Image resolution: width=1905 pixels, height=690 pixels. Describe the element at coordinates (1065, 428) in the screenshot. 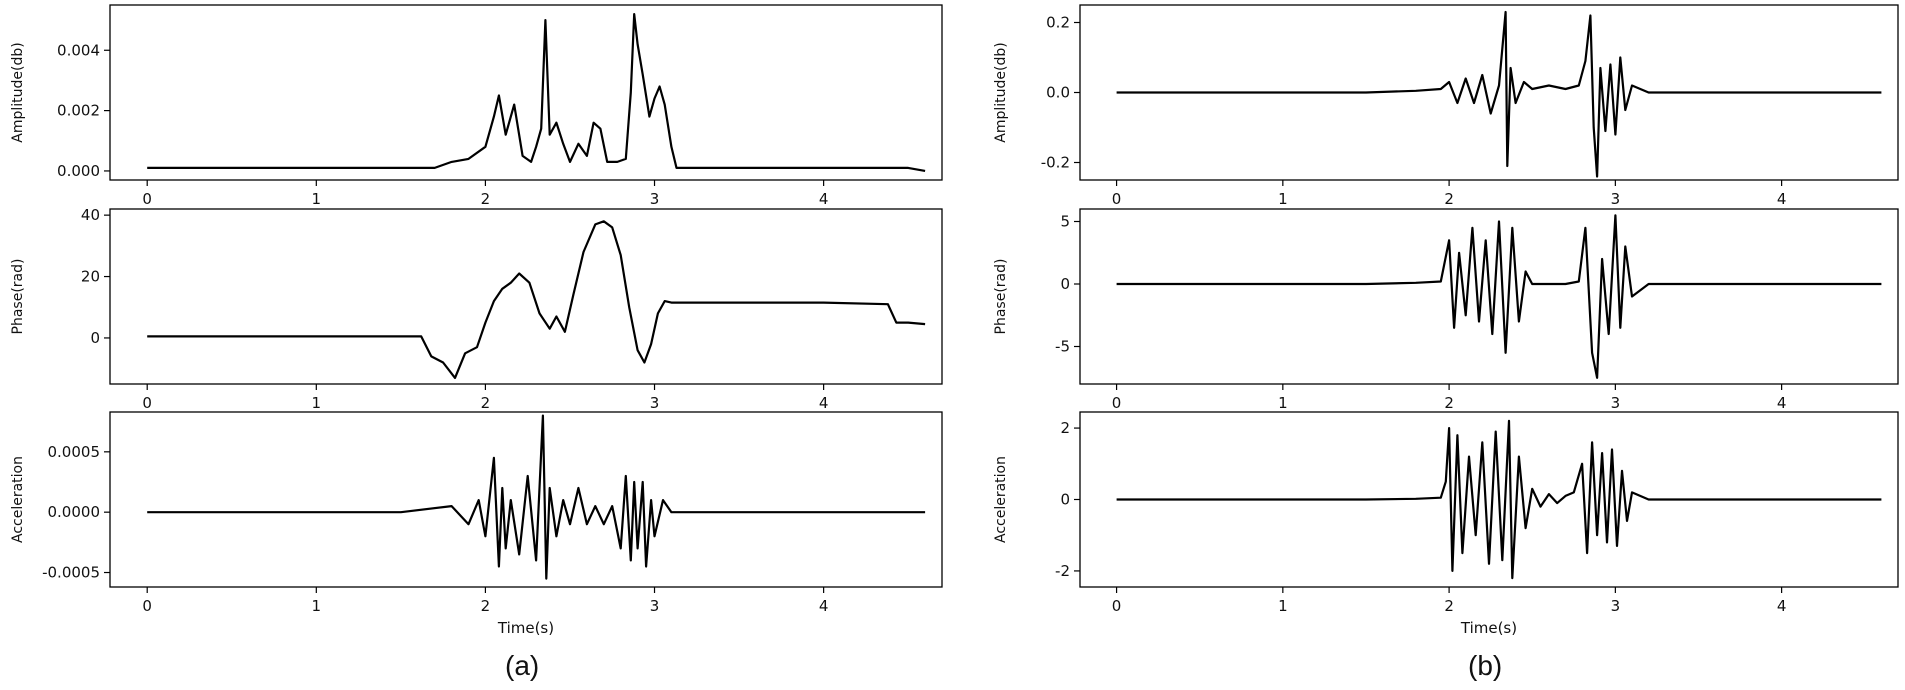

I see `y-tick-label: 2` at that location.